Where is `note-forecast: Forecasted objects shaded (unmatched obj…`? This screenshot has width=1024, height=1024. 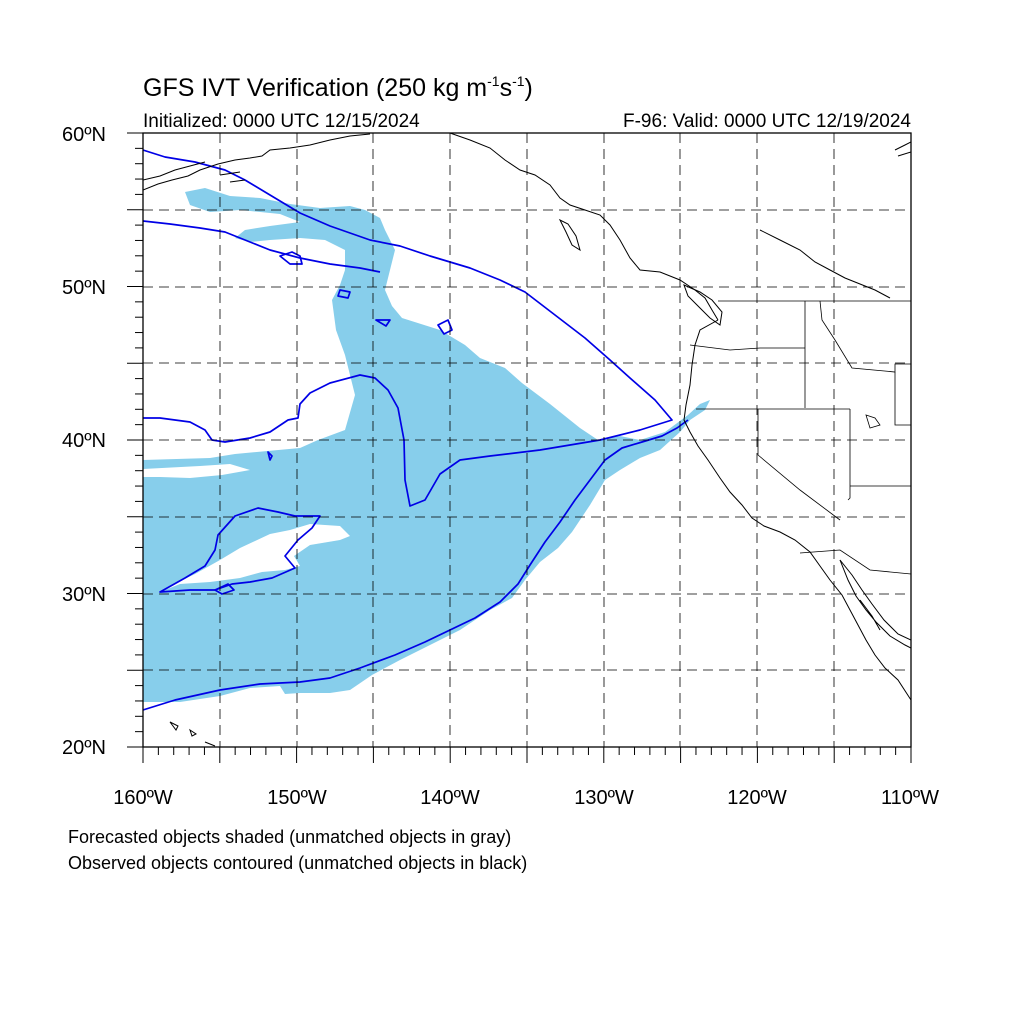
note-forecast: Forecasted objects shaded (unmatched obj… is located at coordinates (290, 837).